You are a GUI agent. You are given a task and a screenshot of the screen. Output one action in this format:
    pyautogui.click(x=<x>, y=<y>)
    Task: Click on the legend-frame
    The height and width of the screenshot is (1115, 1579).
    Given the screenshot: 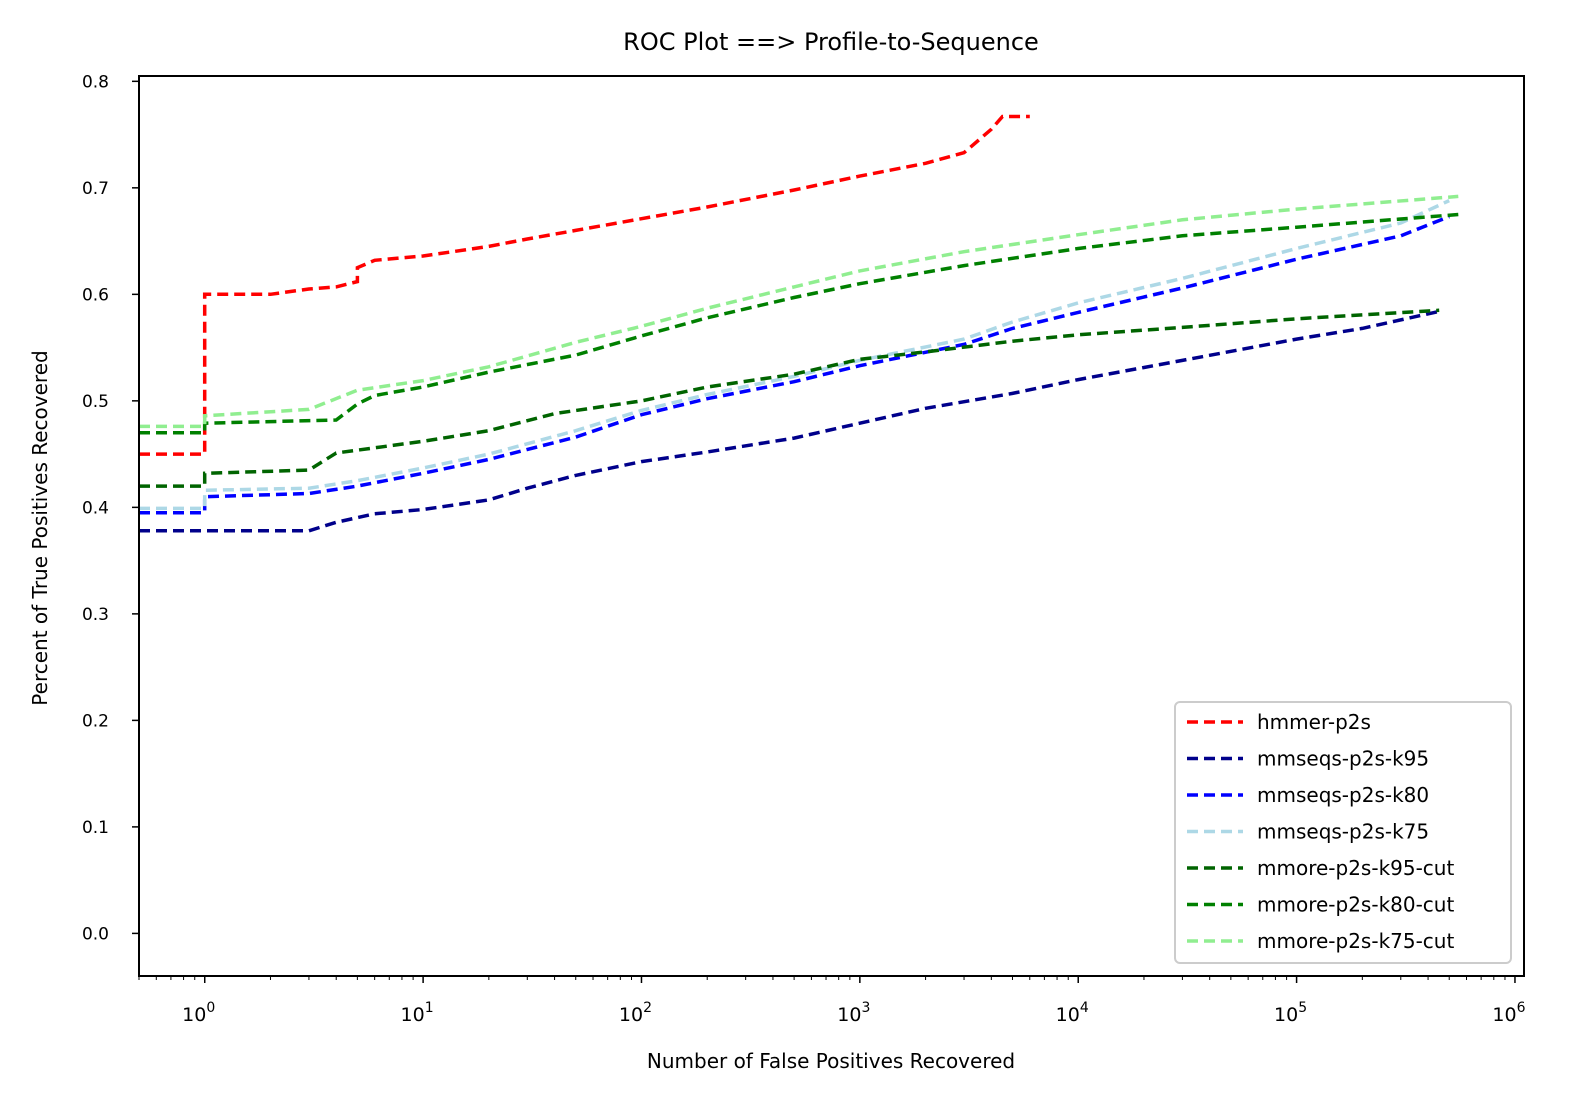 What is the action you would take?
    pyautogui.click(x=1343, y=832)
    